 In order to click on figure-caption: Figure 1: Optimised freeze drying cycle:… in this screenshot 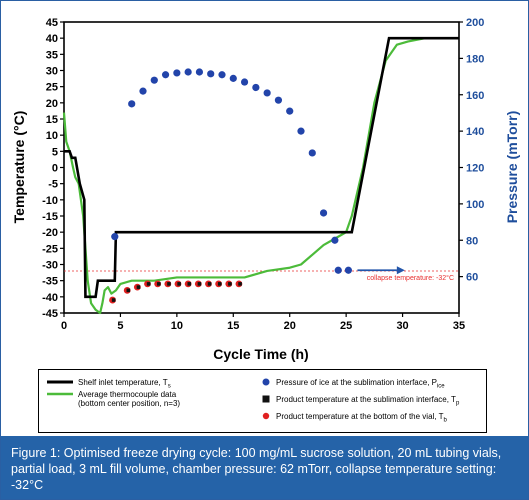, I will do `click(264, 467)`.